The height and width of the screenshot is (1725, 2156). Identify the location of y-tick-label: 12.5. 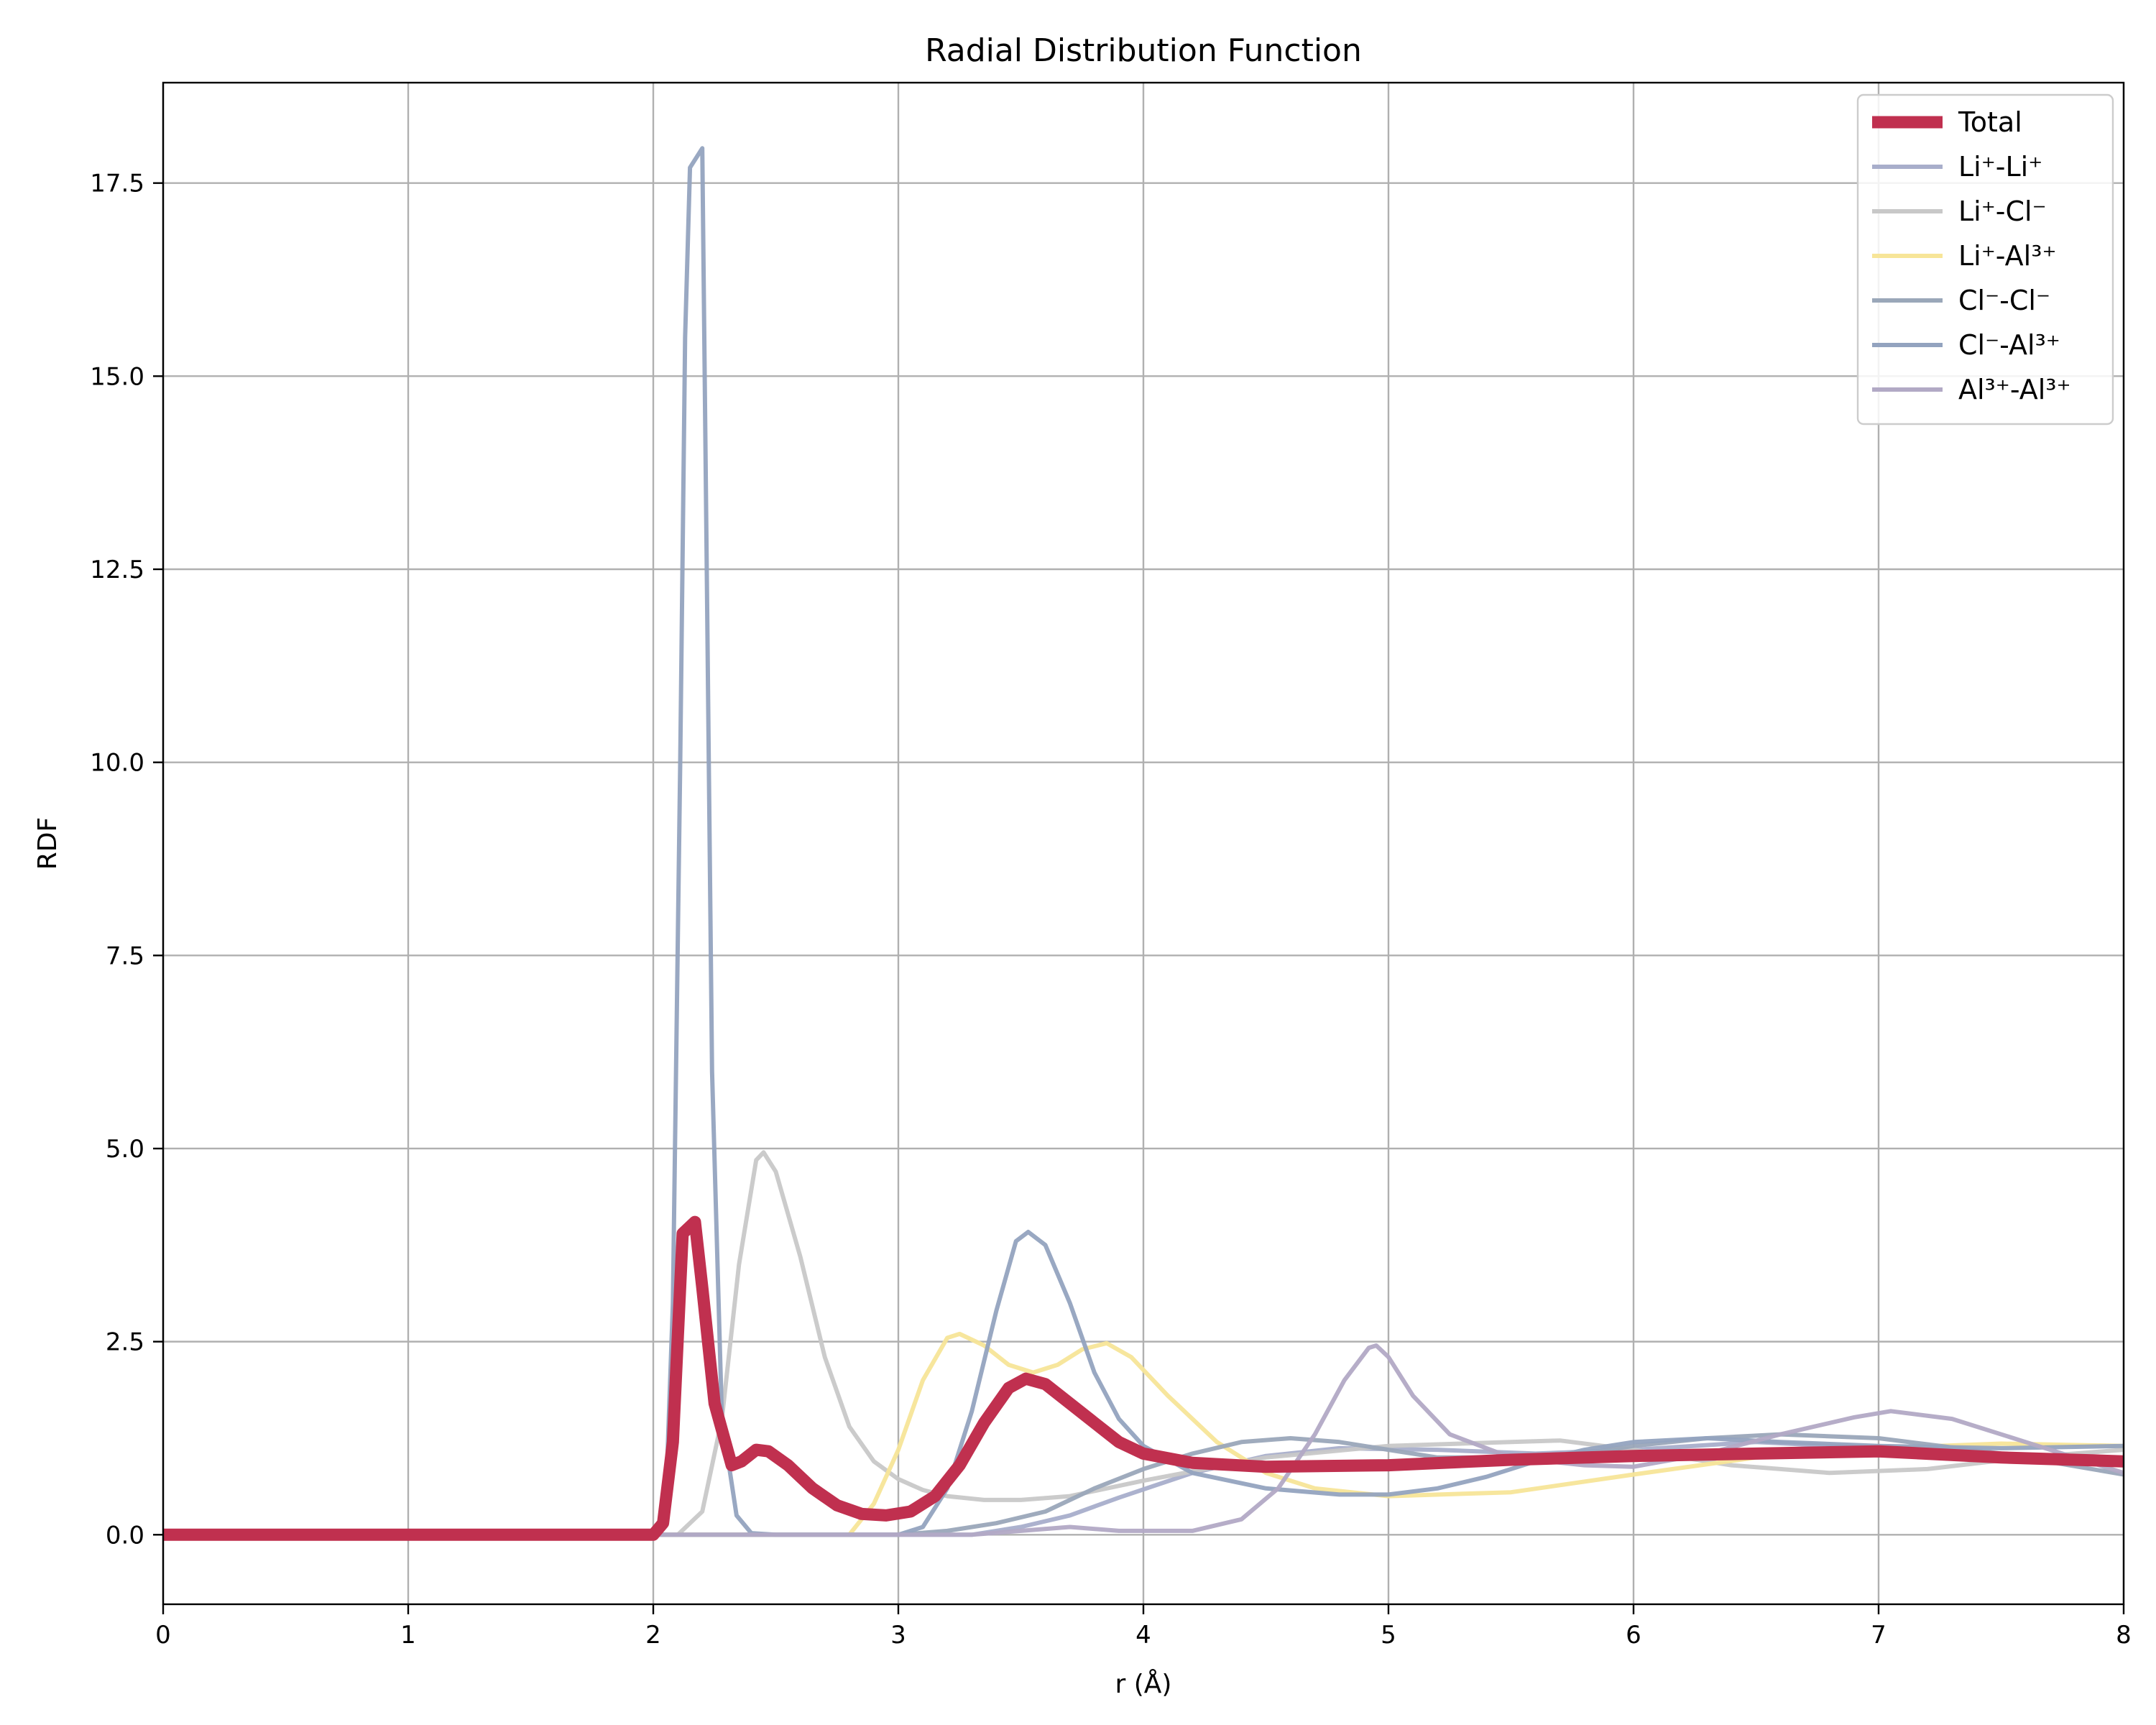
(117, 570).